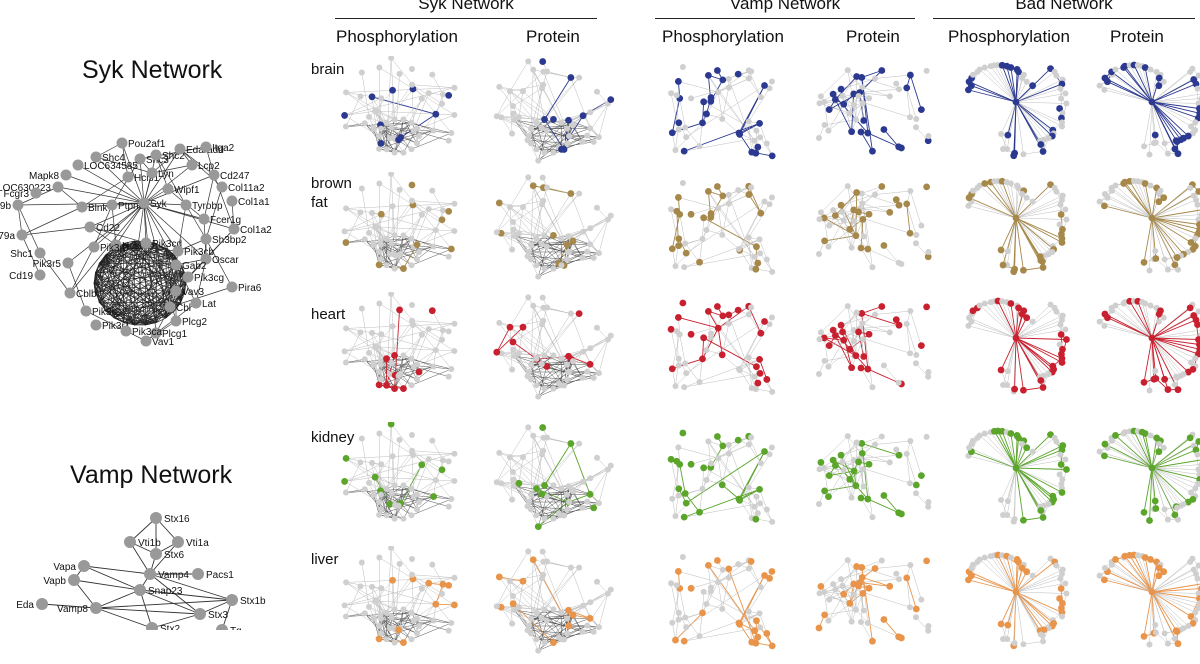  What do you see at coordinates (106, 312) in the screenshot?
I see `syk-node-label: Pik3r2` at bounding box center [106, 312].